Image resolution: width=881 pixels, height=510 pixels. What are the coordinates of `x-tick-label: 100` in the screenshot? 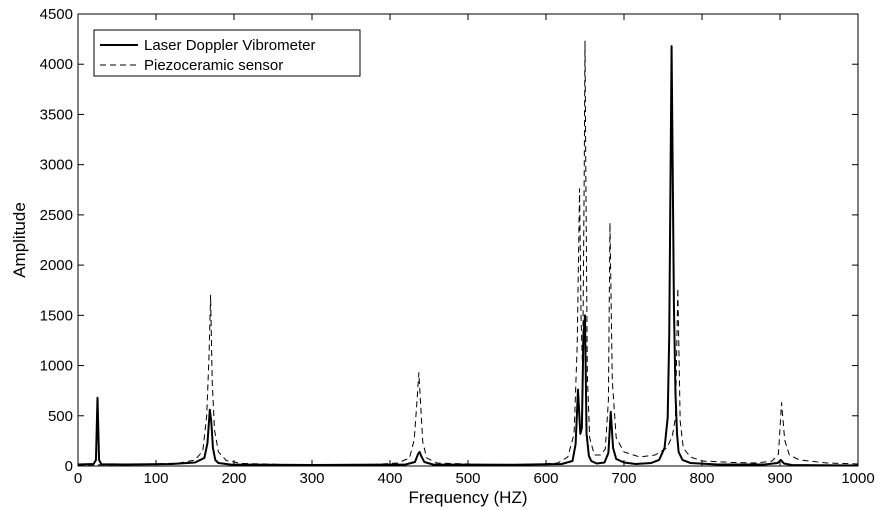 It's located at (155, 478).